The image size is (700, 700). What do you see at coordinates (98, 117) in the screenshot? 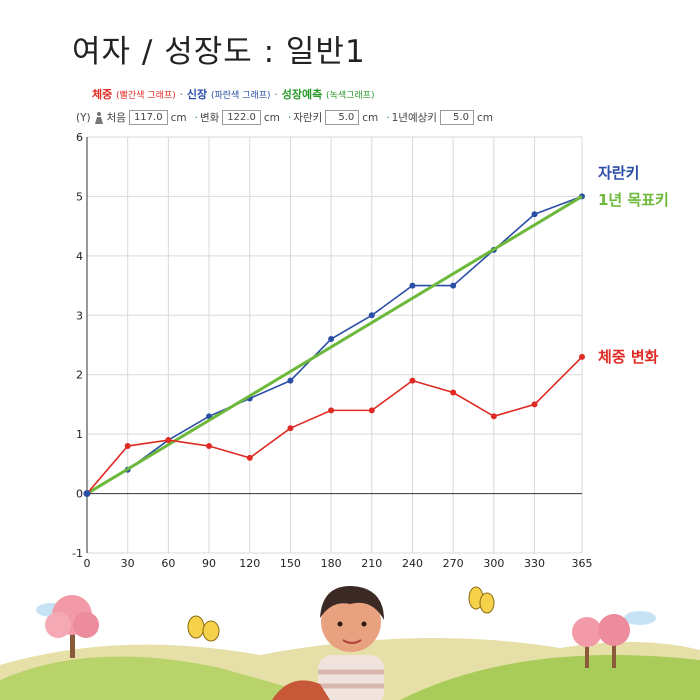
I see `person-icon` at bounding box center [98, 117].